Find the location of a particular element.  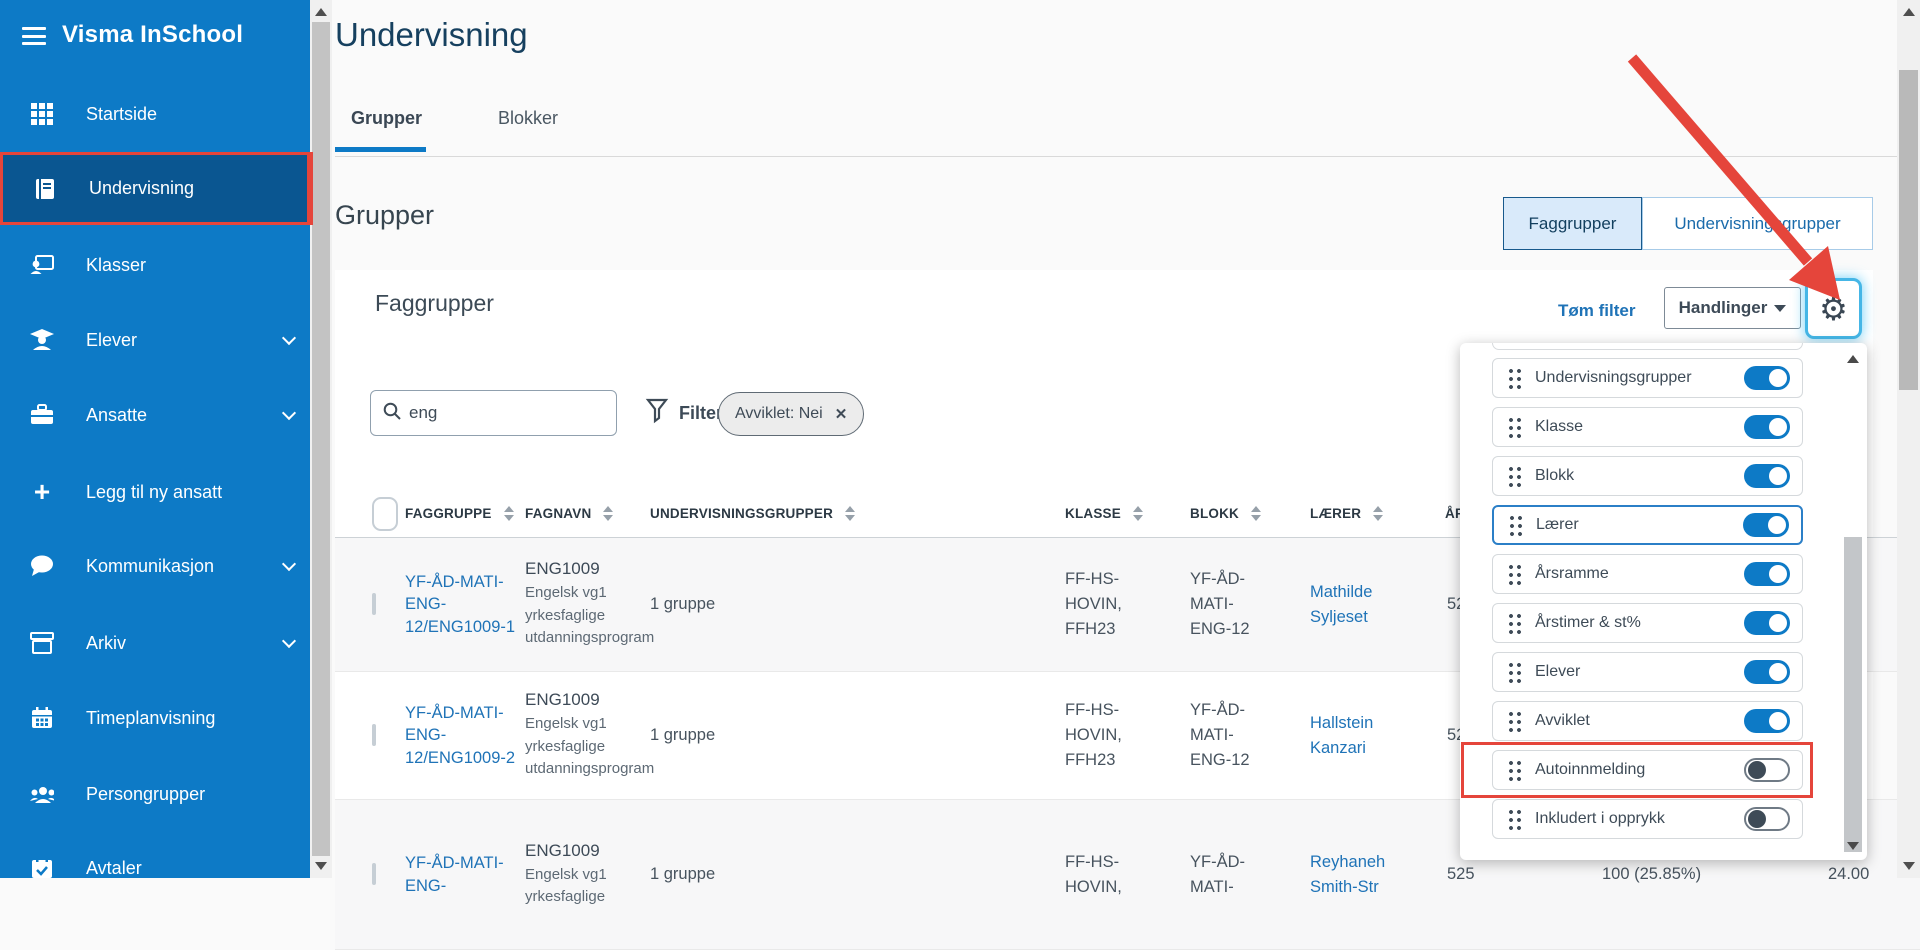

toggle-undervisningsgrupper is located at coordinates (1767, 378).